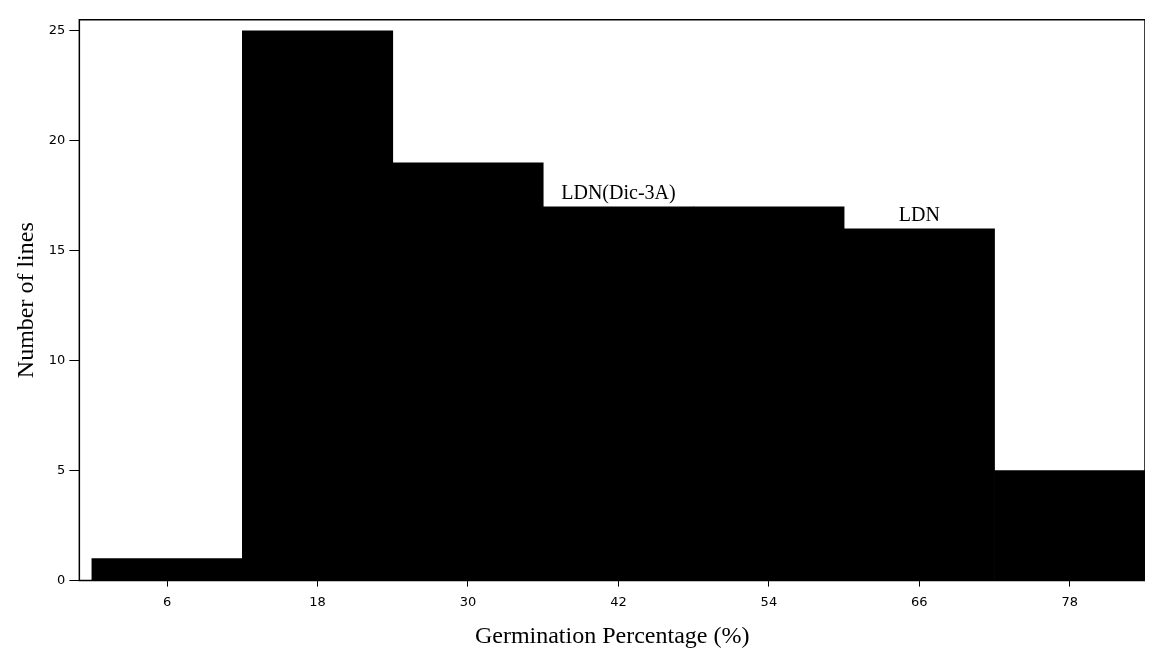 The image size is (1153, 663). I want to click on y-tick-label: 5, so click(61, 470).